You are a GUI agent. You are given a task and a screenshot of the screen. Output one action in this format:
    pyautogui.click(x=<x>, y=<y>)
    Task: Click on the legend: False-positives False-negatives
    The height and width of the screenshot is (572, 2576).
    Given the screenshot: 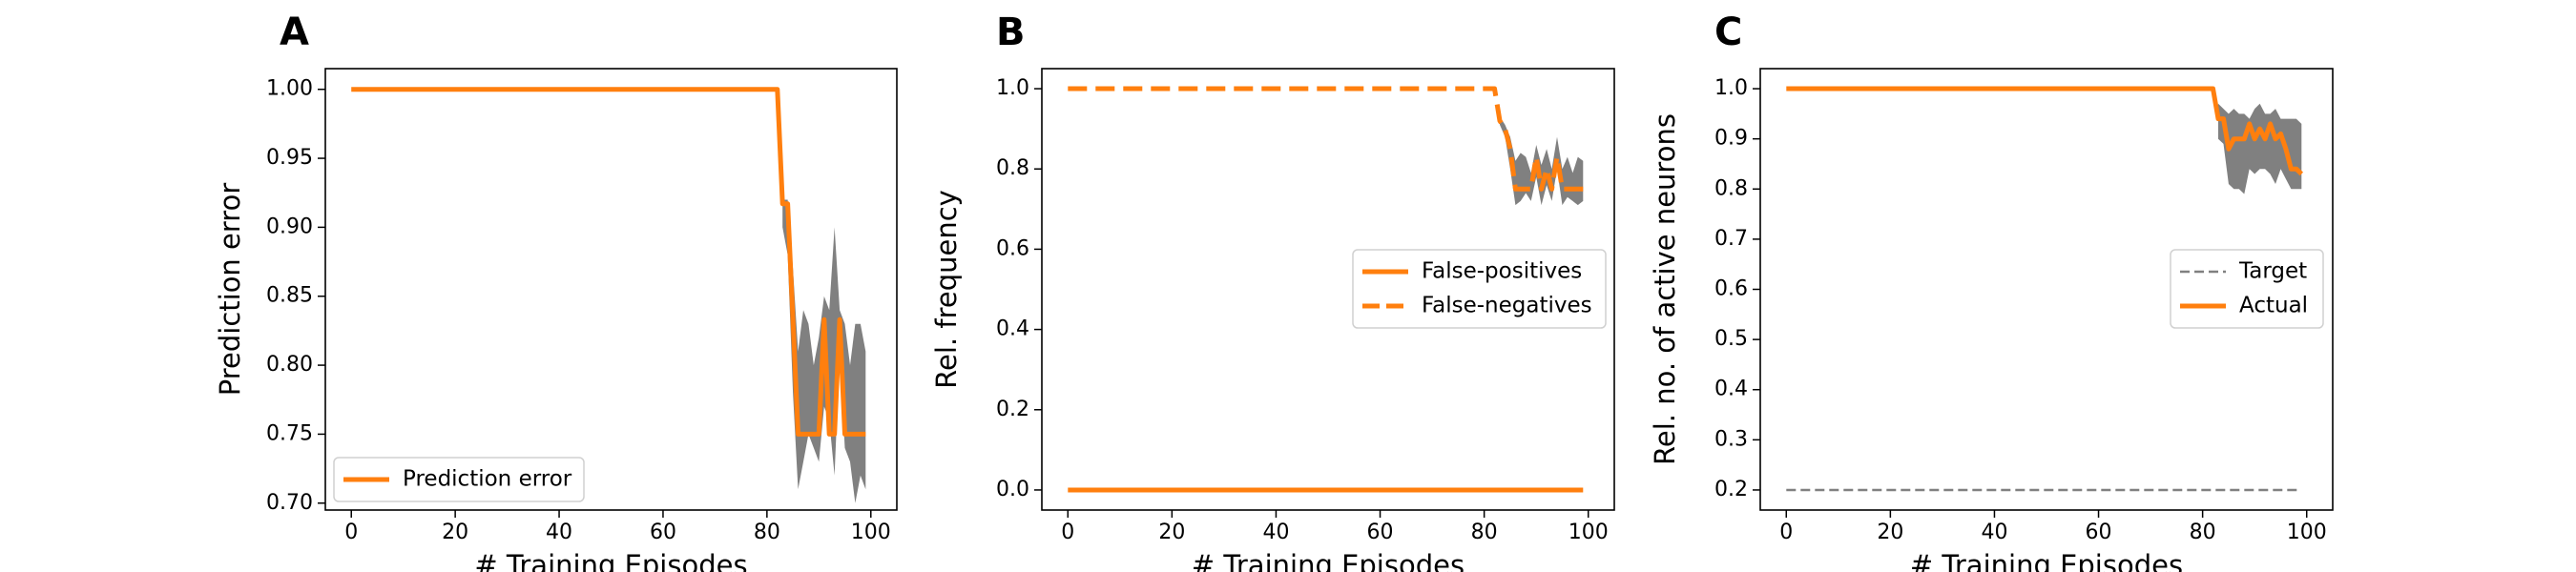 What is the action you would take?
    pyautogui.click(x=1479, y=289)
    